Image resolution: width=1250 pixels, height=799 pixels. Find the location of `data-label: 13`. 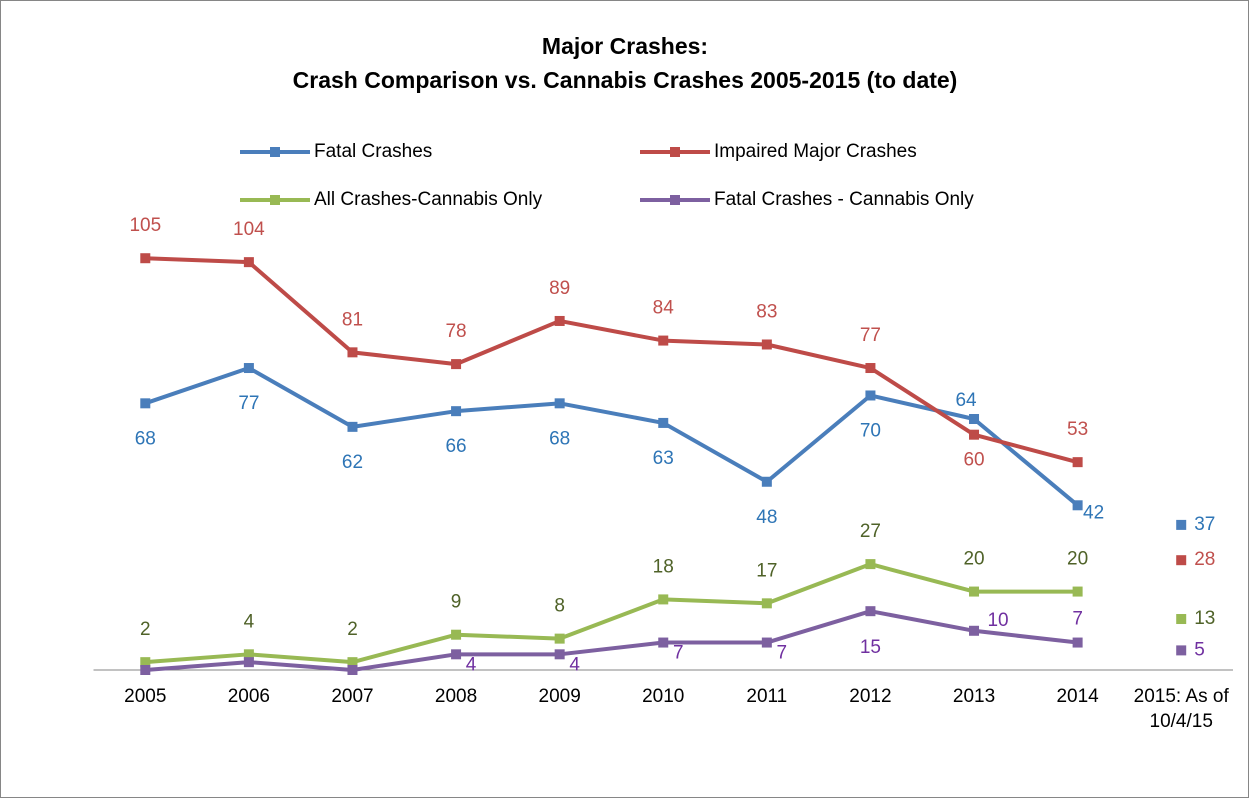

data-label: 13 is located at coordinates (1204, 618).